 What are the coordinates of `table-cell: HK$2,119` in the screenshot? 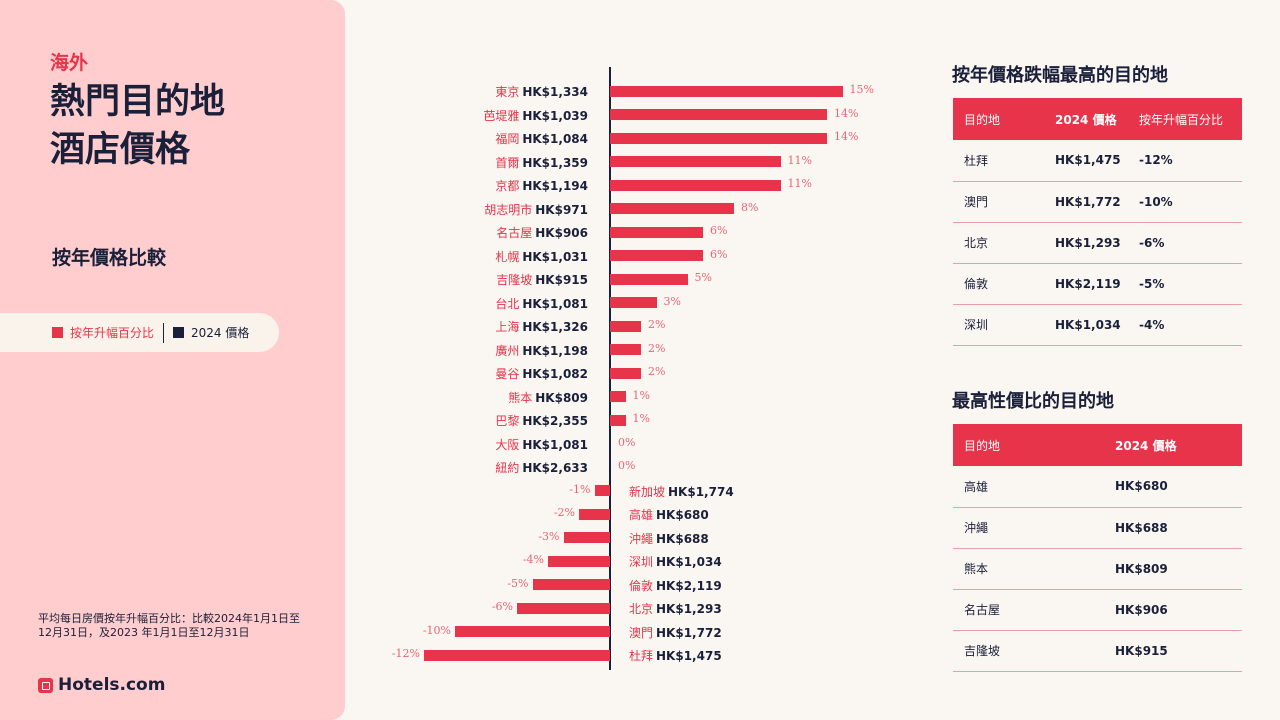 It's located at (1086, 284).